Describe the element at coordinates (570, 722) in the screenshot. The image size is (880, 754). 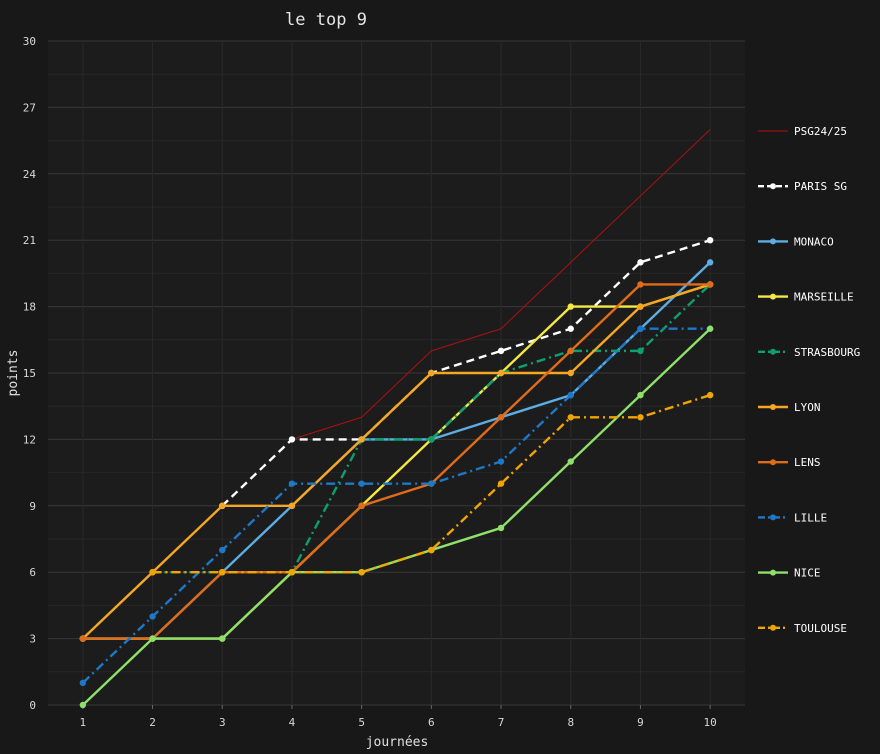
I see `x-tick-label: 8` at that location.